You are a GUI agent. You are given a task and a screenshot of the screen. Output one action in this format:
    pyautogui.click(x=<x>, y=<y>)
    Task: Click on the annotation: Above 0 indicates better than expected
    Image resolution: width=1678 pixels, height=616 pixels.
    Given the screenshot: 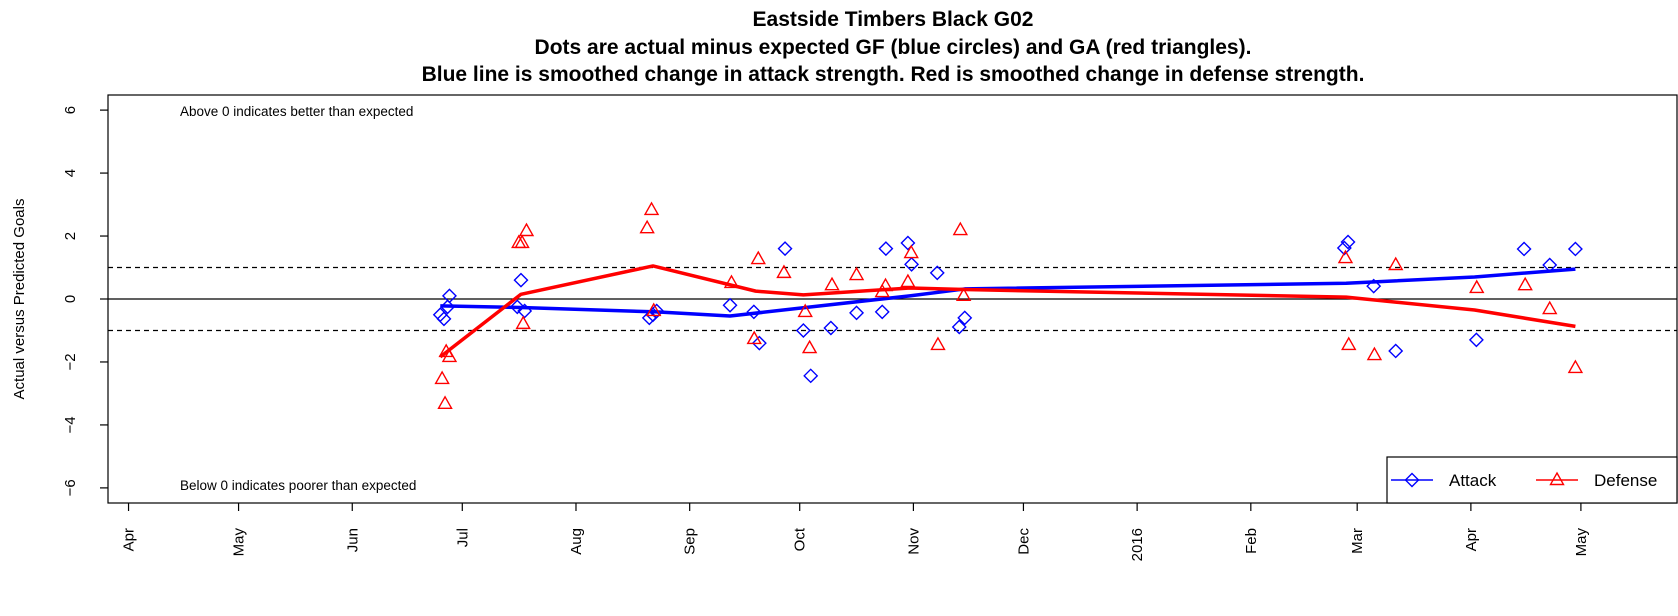 What is the action you would take?
    pyautogui.click(x=296, y=111)
    